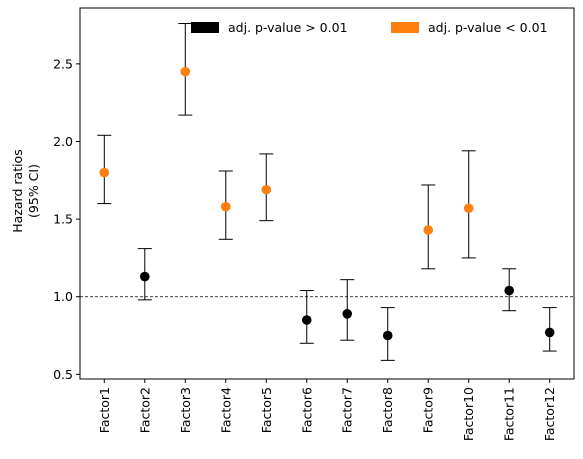  Describe the element at coordinates (488, 27) in the screenshot. I see `legend-label-significant: adj. p-value < 0.01` at that location.